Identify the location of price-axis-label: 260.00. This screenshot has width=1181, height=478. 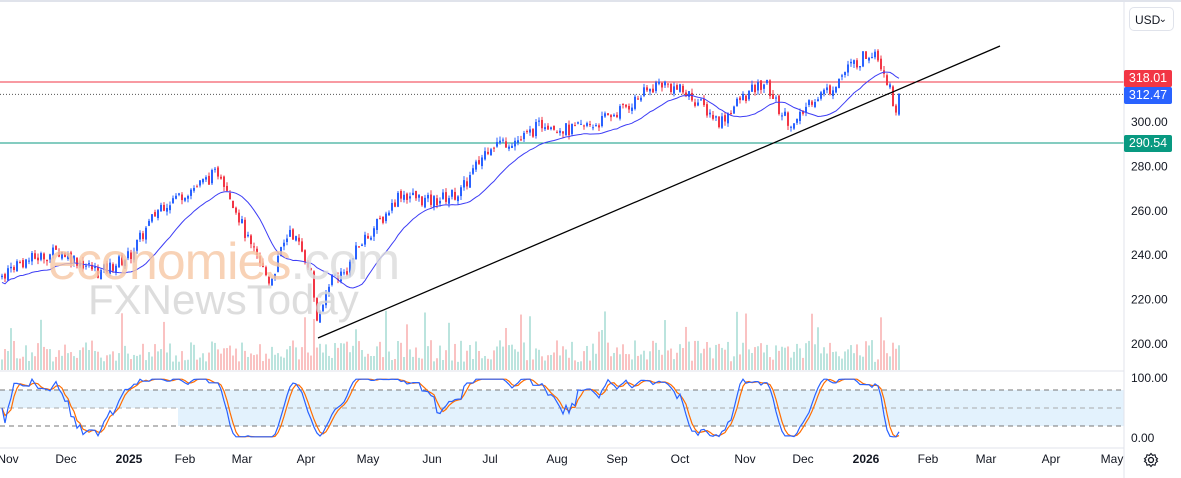
(1149, 211).